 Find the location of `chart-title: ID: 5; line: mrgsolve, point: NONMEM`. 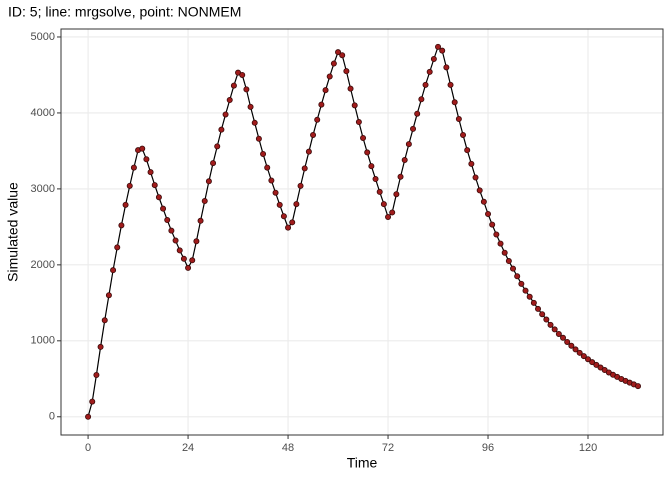

chart-title: ID: 5; line: mrgsolve, point: NONMEM is located at coordinates (124, 12).